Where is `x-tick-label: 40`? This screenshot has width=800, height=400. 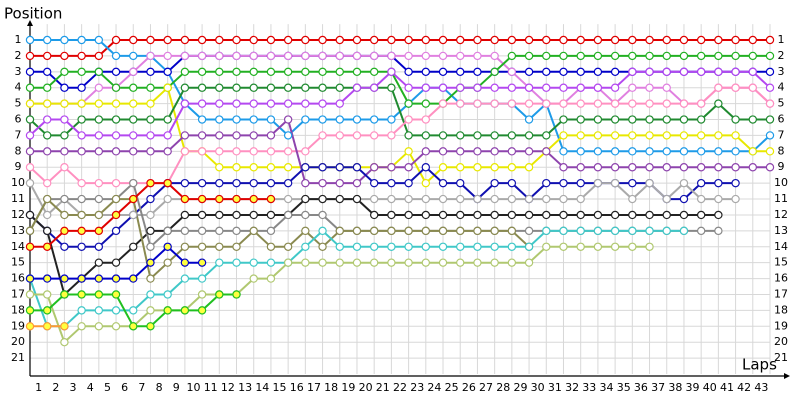
x-tick-label: 40 is located at coordinates (710, 387).